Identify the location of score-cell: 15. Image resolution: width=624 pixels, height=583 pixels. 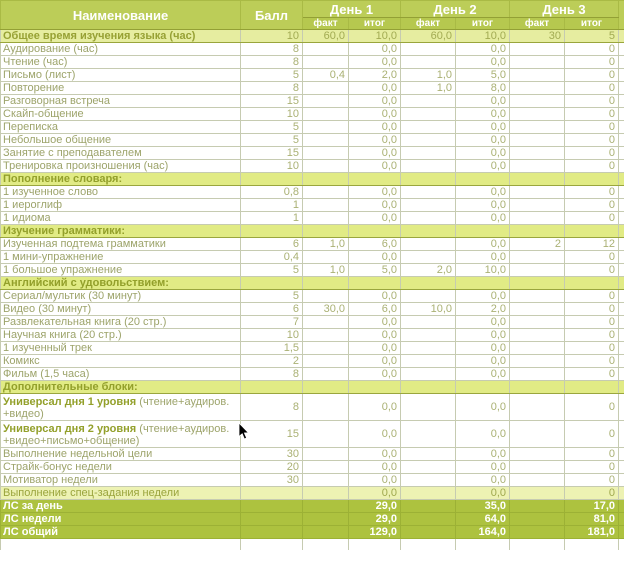
(271, 153).